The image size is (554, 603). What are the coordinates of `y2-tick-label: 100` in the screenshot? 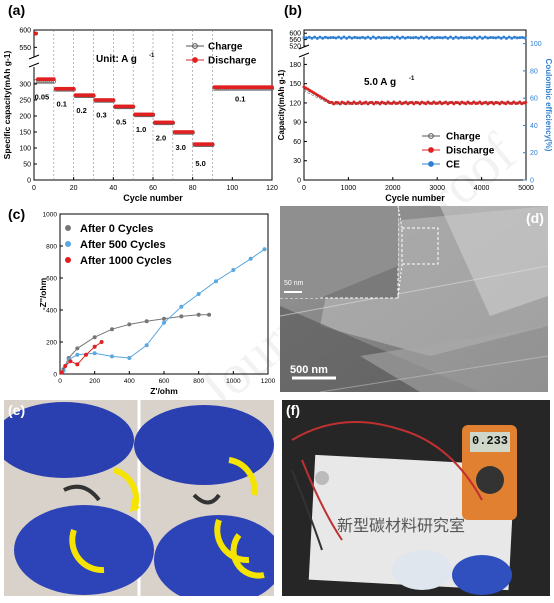 It's located at (536, 44).